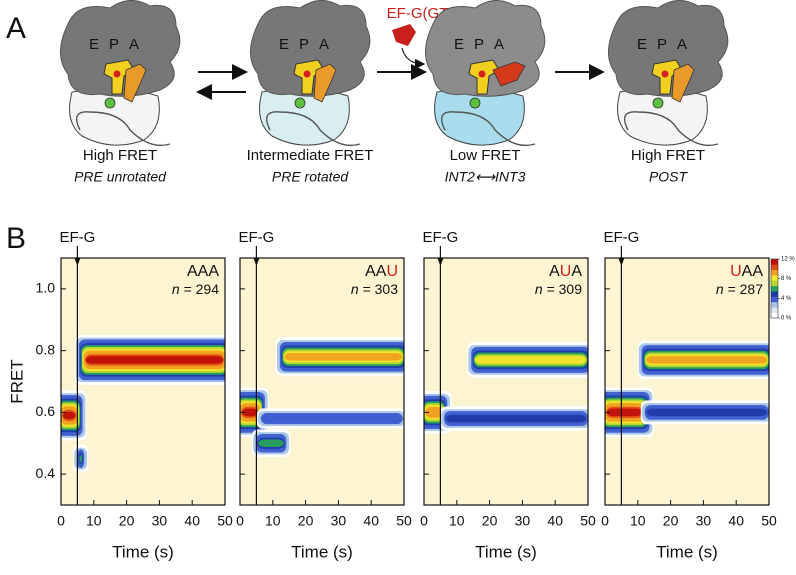 Image resolution: width=796 pixels, height=575 pixels. I want to click on y-tick-label: 0.6, so click(46, 411).